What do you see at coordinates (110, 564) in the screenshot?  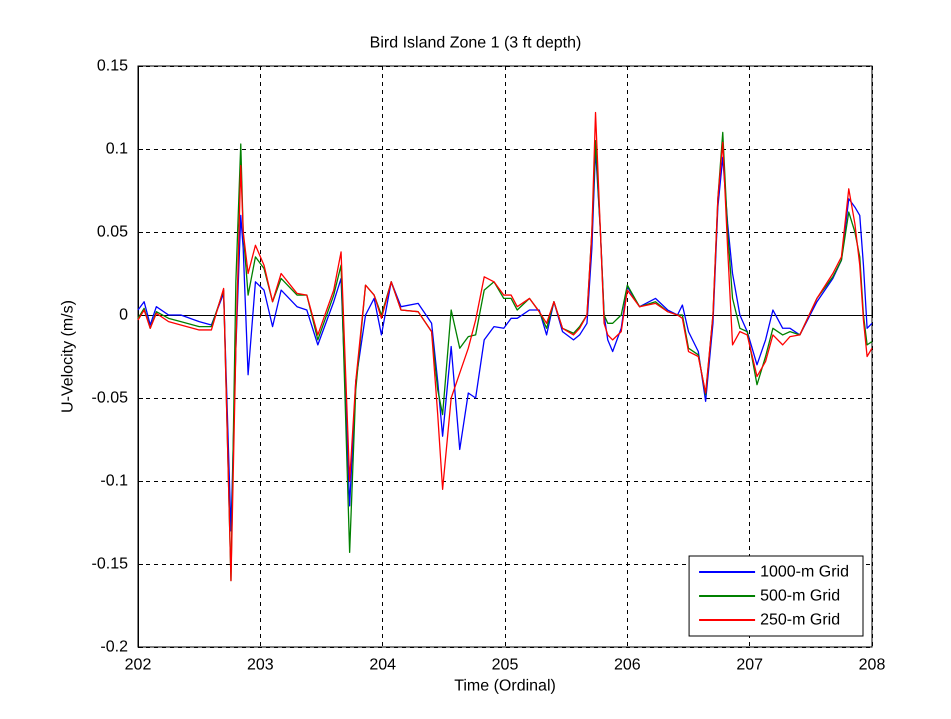 I see `y-tick-label: -0.15` at bounding box center [110, 564].